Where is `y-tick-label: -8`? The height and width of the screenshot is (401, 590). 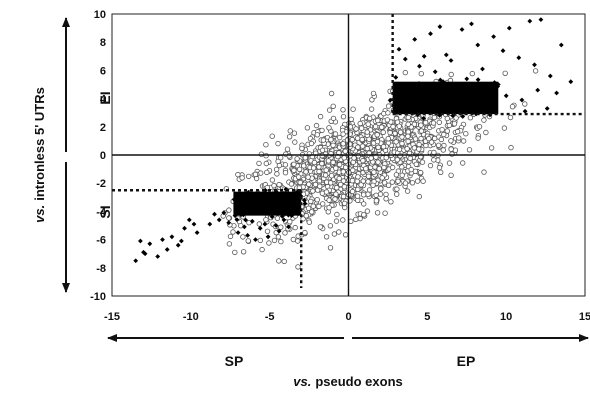 y-tick-label: -8 is located at coordinates (101, 269).